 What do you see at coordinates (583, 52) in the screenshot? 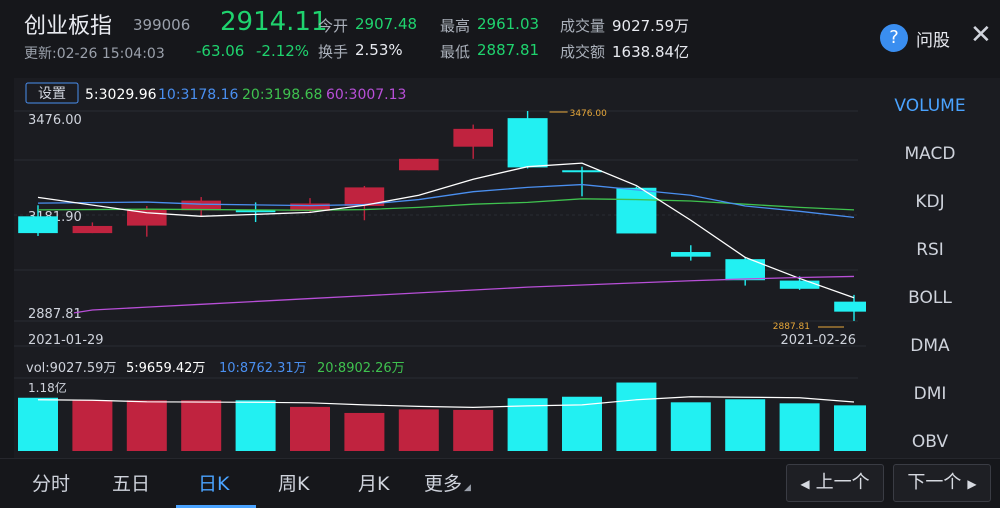
I see `amount-label: 成交额` at bounding box center [583, 52].